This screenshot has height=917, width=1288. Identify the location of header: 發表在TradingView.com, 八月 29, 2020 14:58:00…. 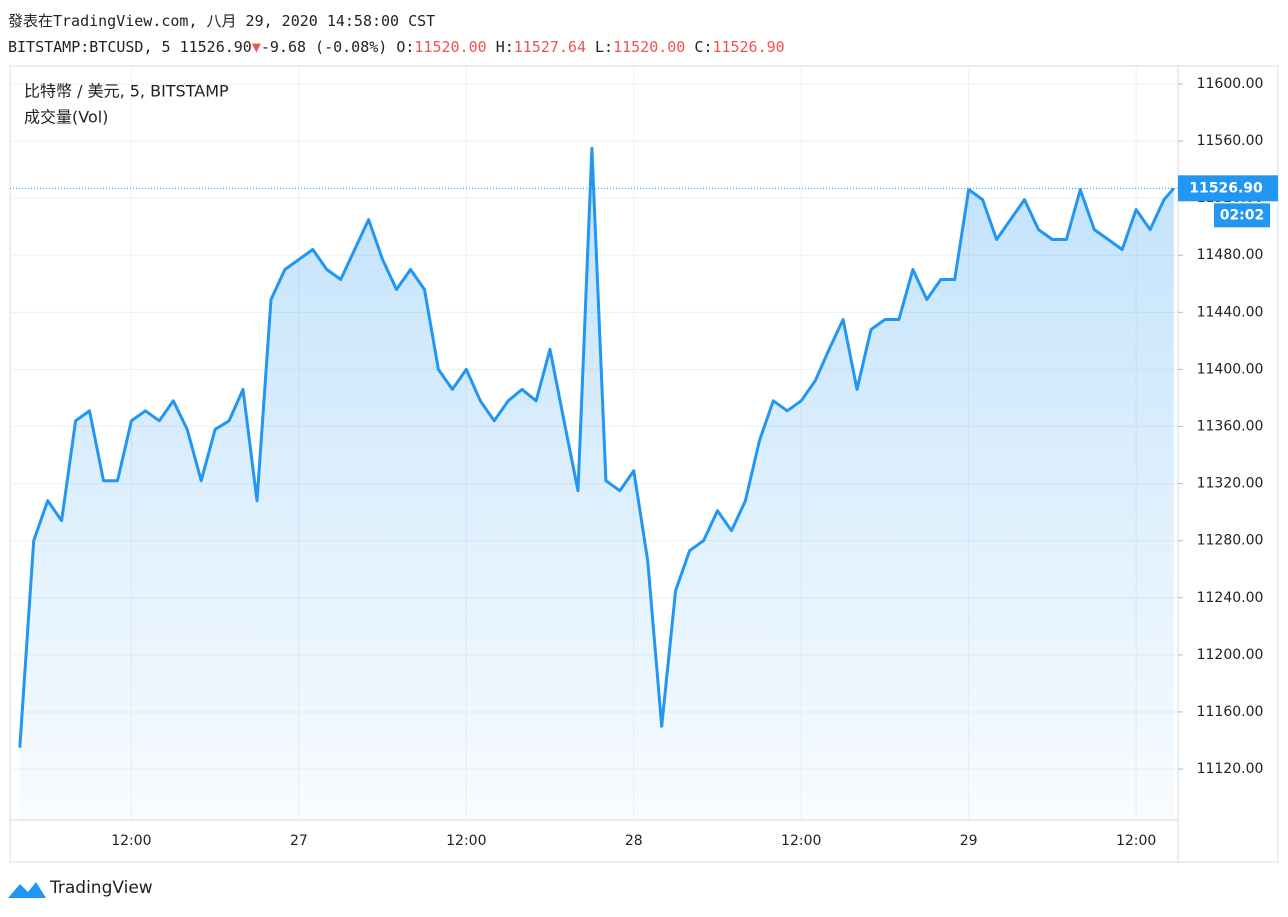
(396, 34).